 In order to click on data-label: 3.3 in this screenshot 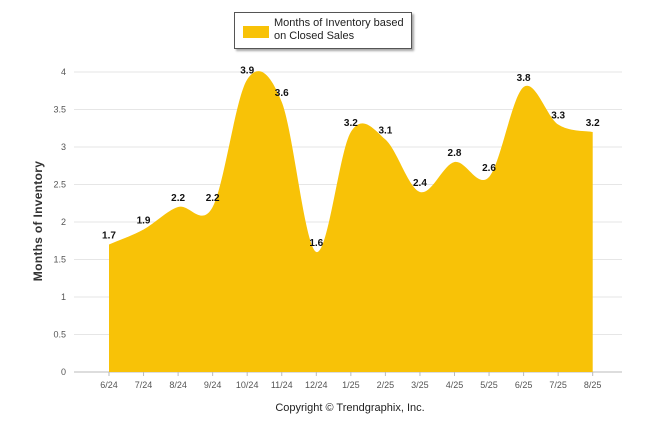, I will do `click(558, 116)`.